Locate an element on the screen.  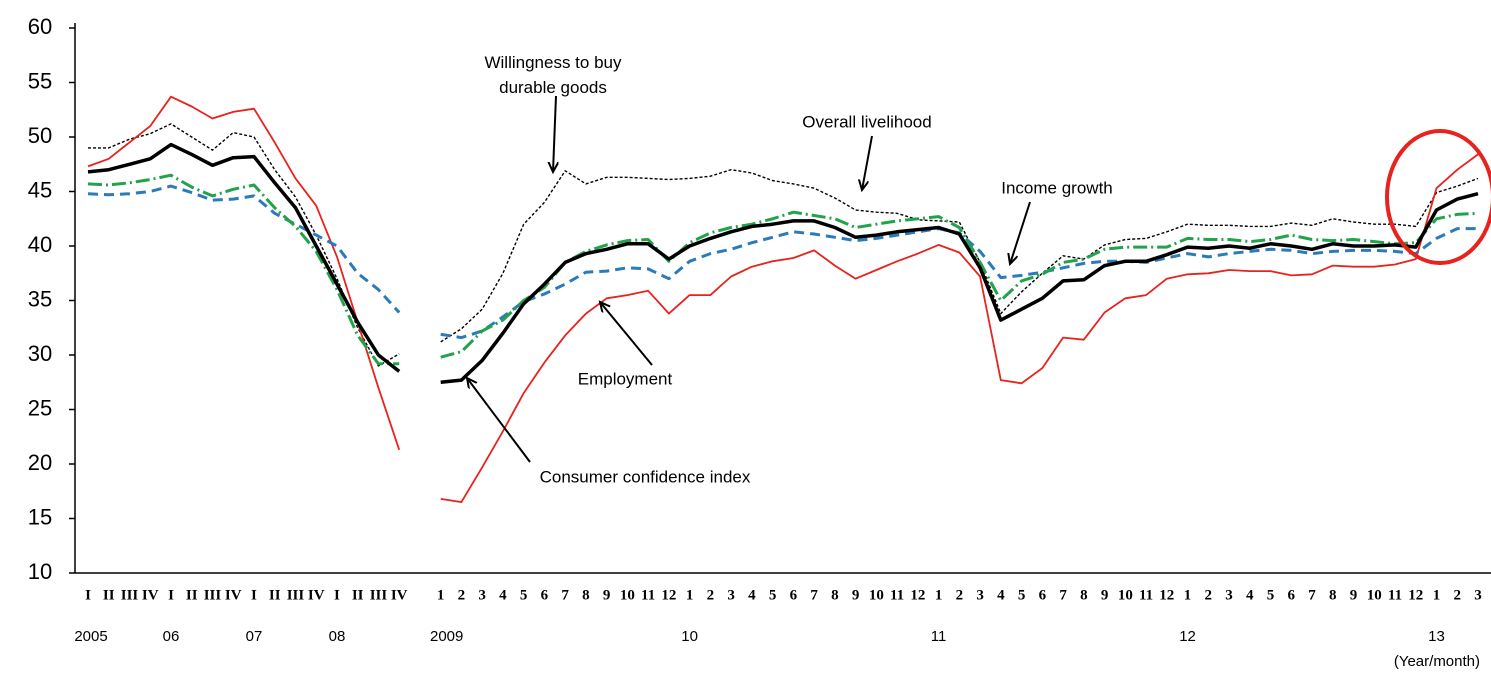
year-label: 08 is located at coordinates (337, 636).